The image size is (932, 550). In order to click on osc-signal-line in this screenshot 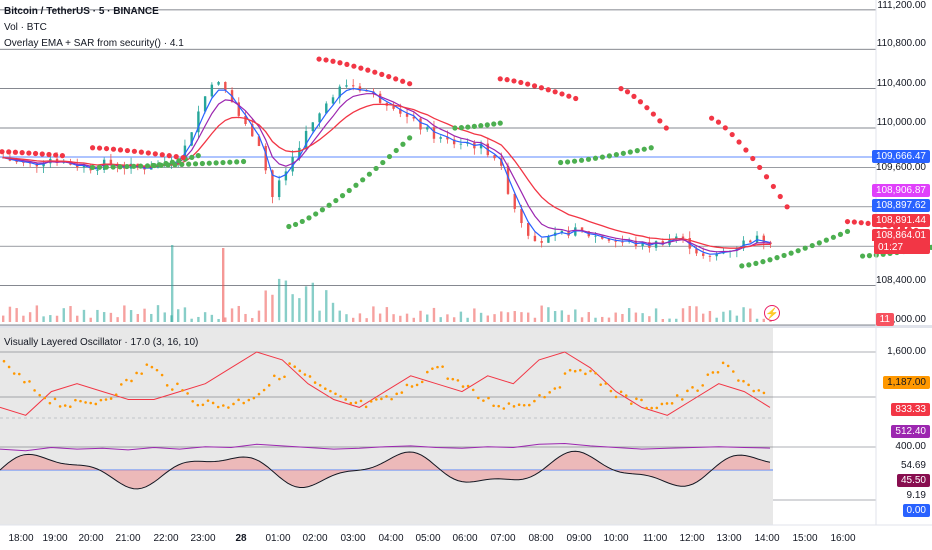, I will do `click(385, 470)`.